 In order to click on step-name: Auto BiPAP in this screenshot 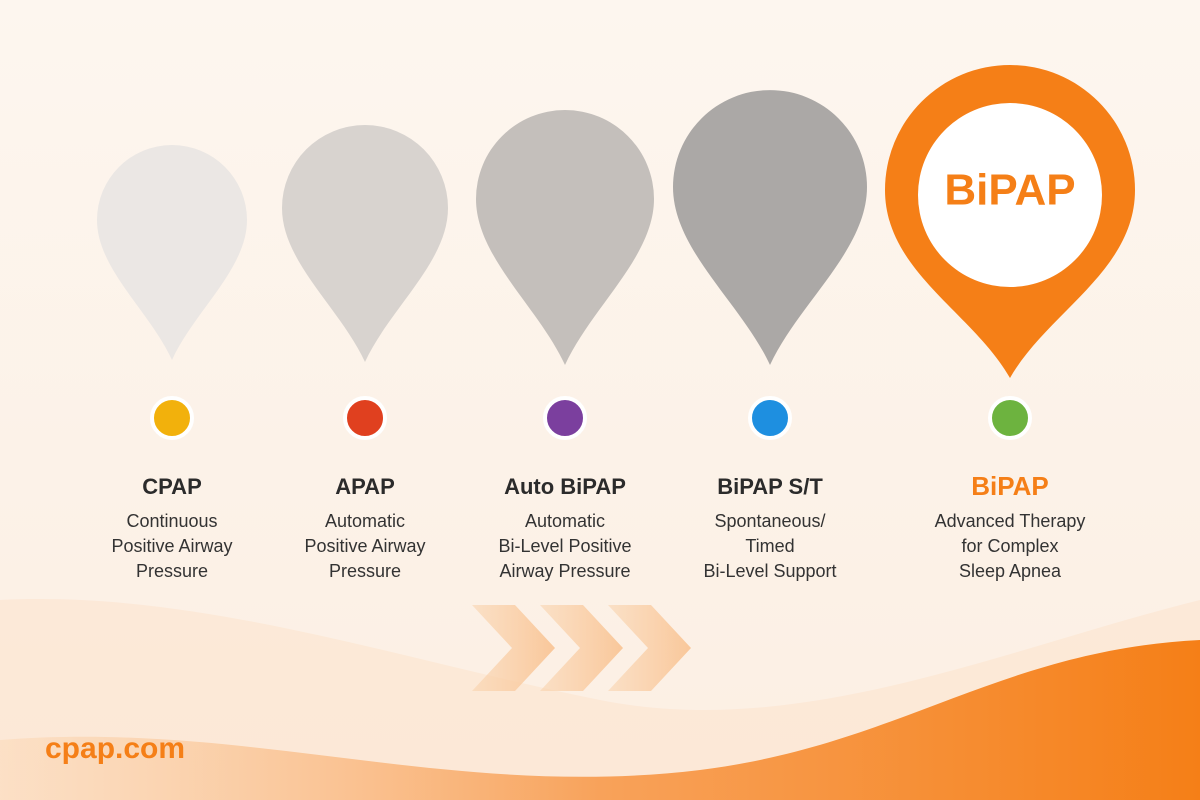, I will do `click(565, 486)`.